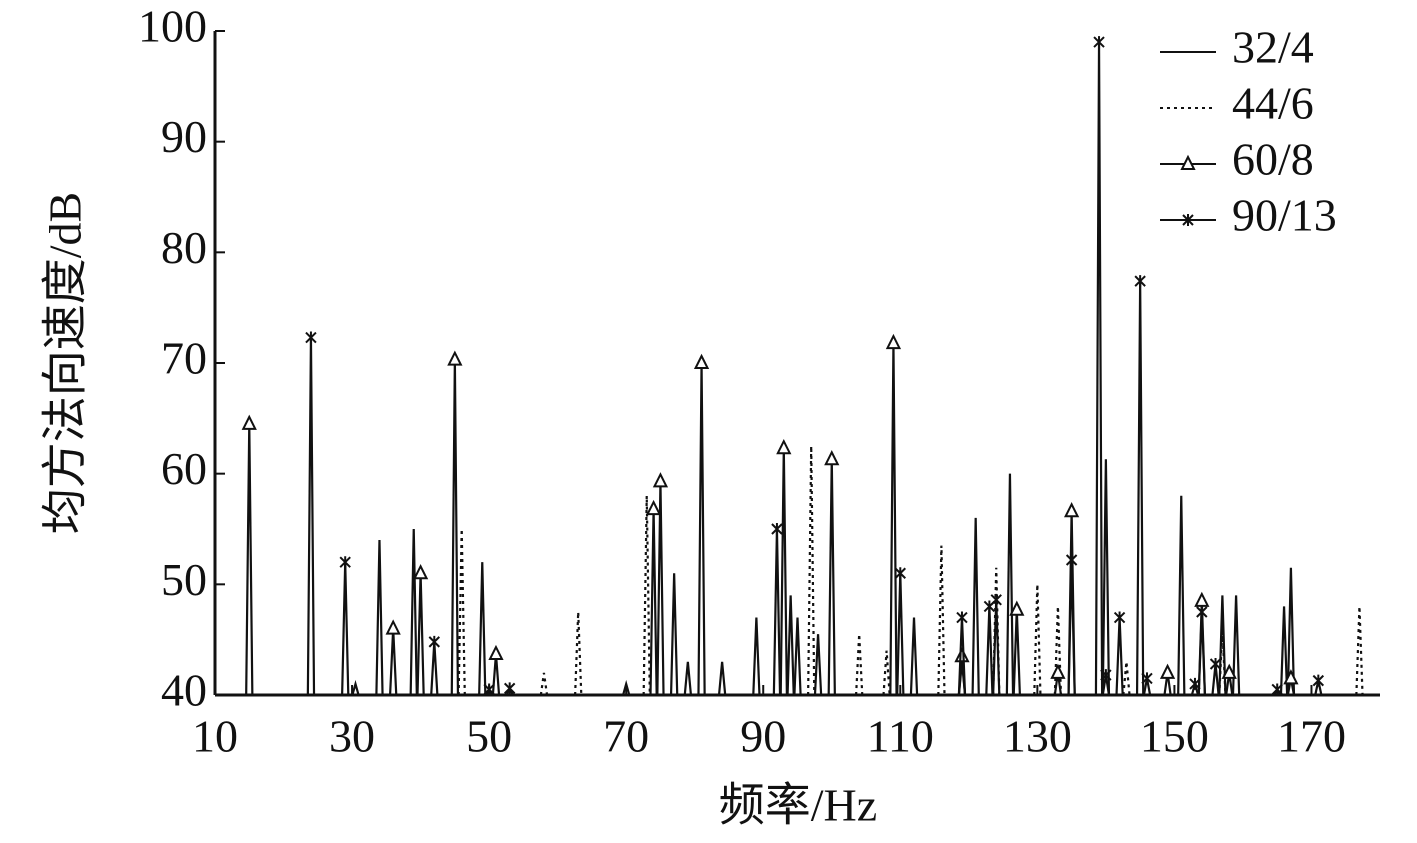 Image resolution: width=1417 pixels, height=843 pixels. Describe the element at coordinates (1311, 736) in the screenshot. I see `x-tick-label: 170` at that location.